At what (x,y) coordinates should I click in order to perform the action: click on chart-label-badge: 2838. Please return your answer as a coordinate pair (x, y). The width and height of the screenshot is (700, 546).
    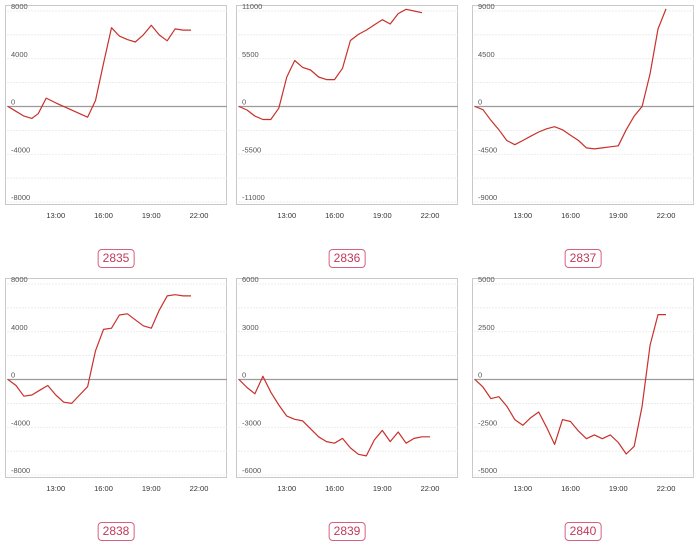
    Looking at the image, I should click on (116, 531).